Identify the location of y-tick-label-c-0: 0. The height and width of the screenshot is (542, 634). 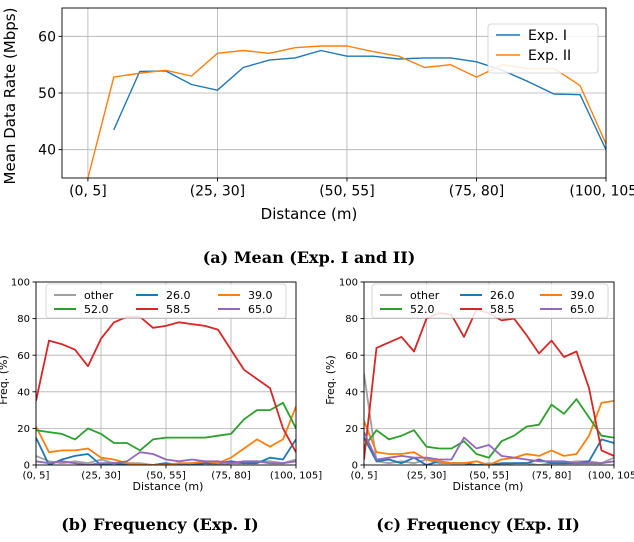
(355, 466).